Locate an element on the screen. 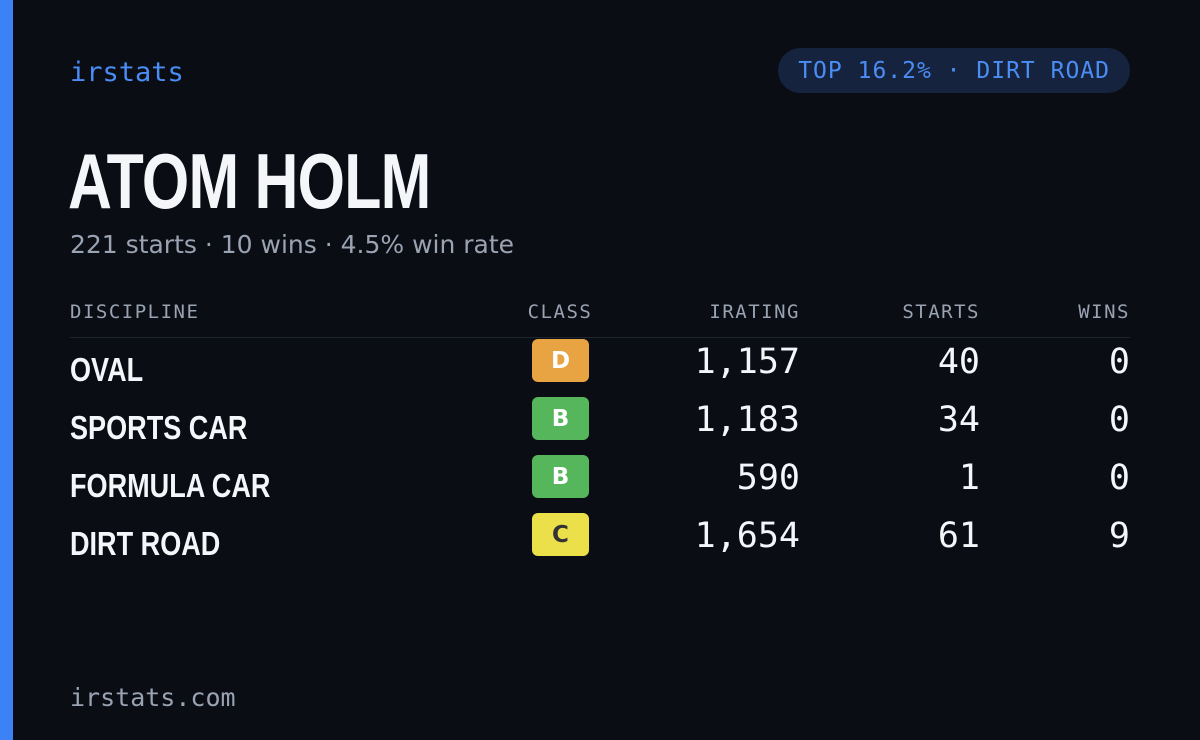 The image size is (1200, 740). footer-url: irstats.com is located at coordinates (153, 697).